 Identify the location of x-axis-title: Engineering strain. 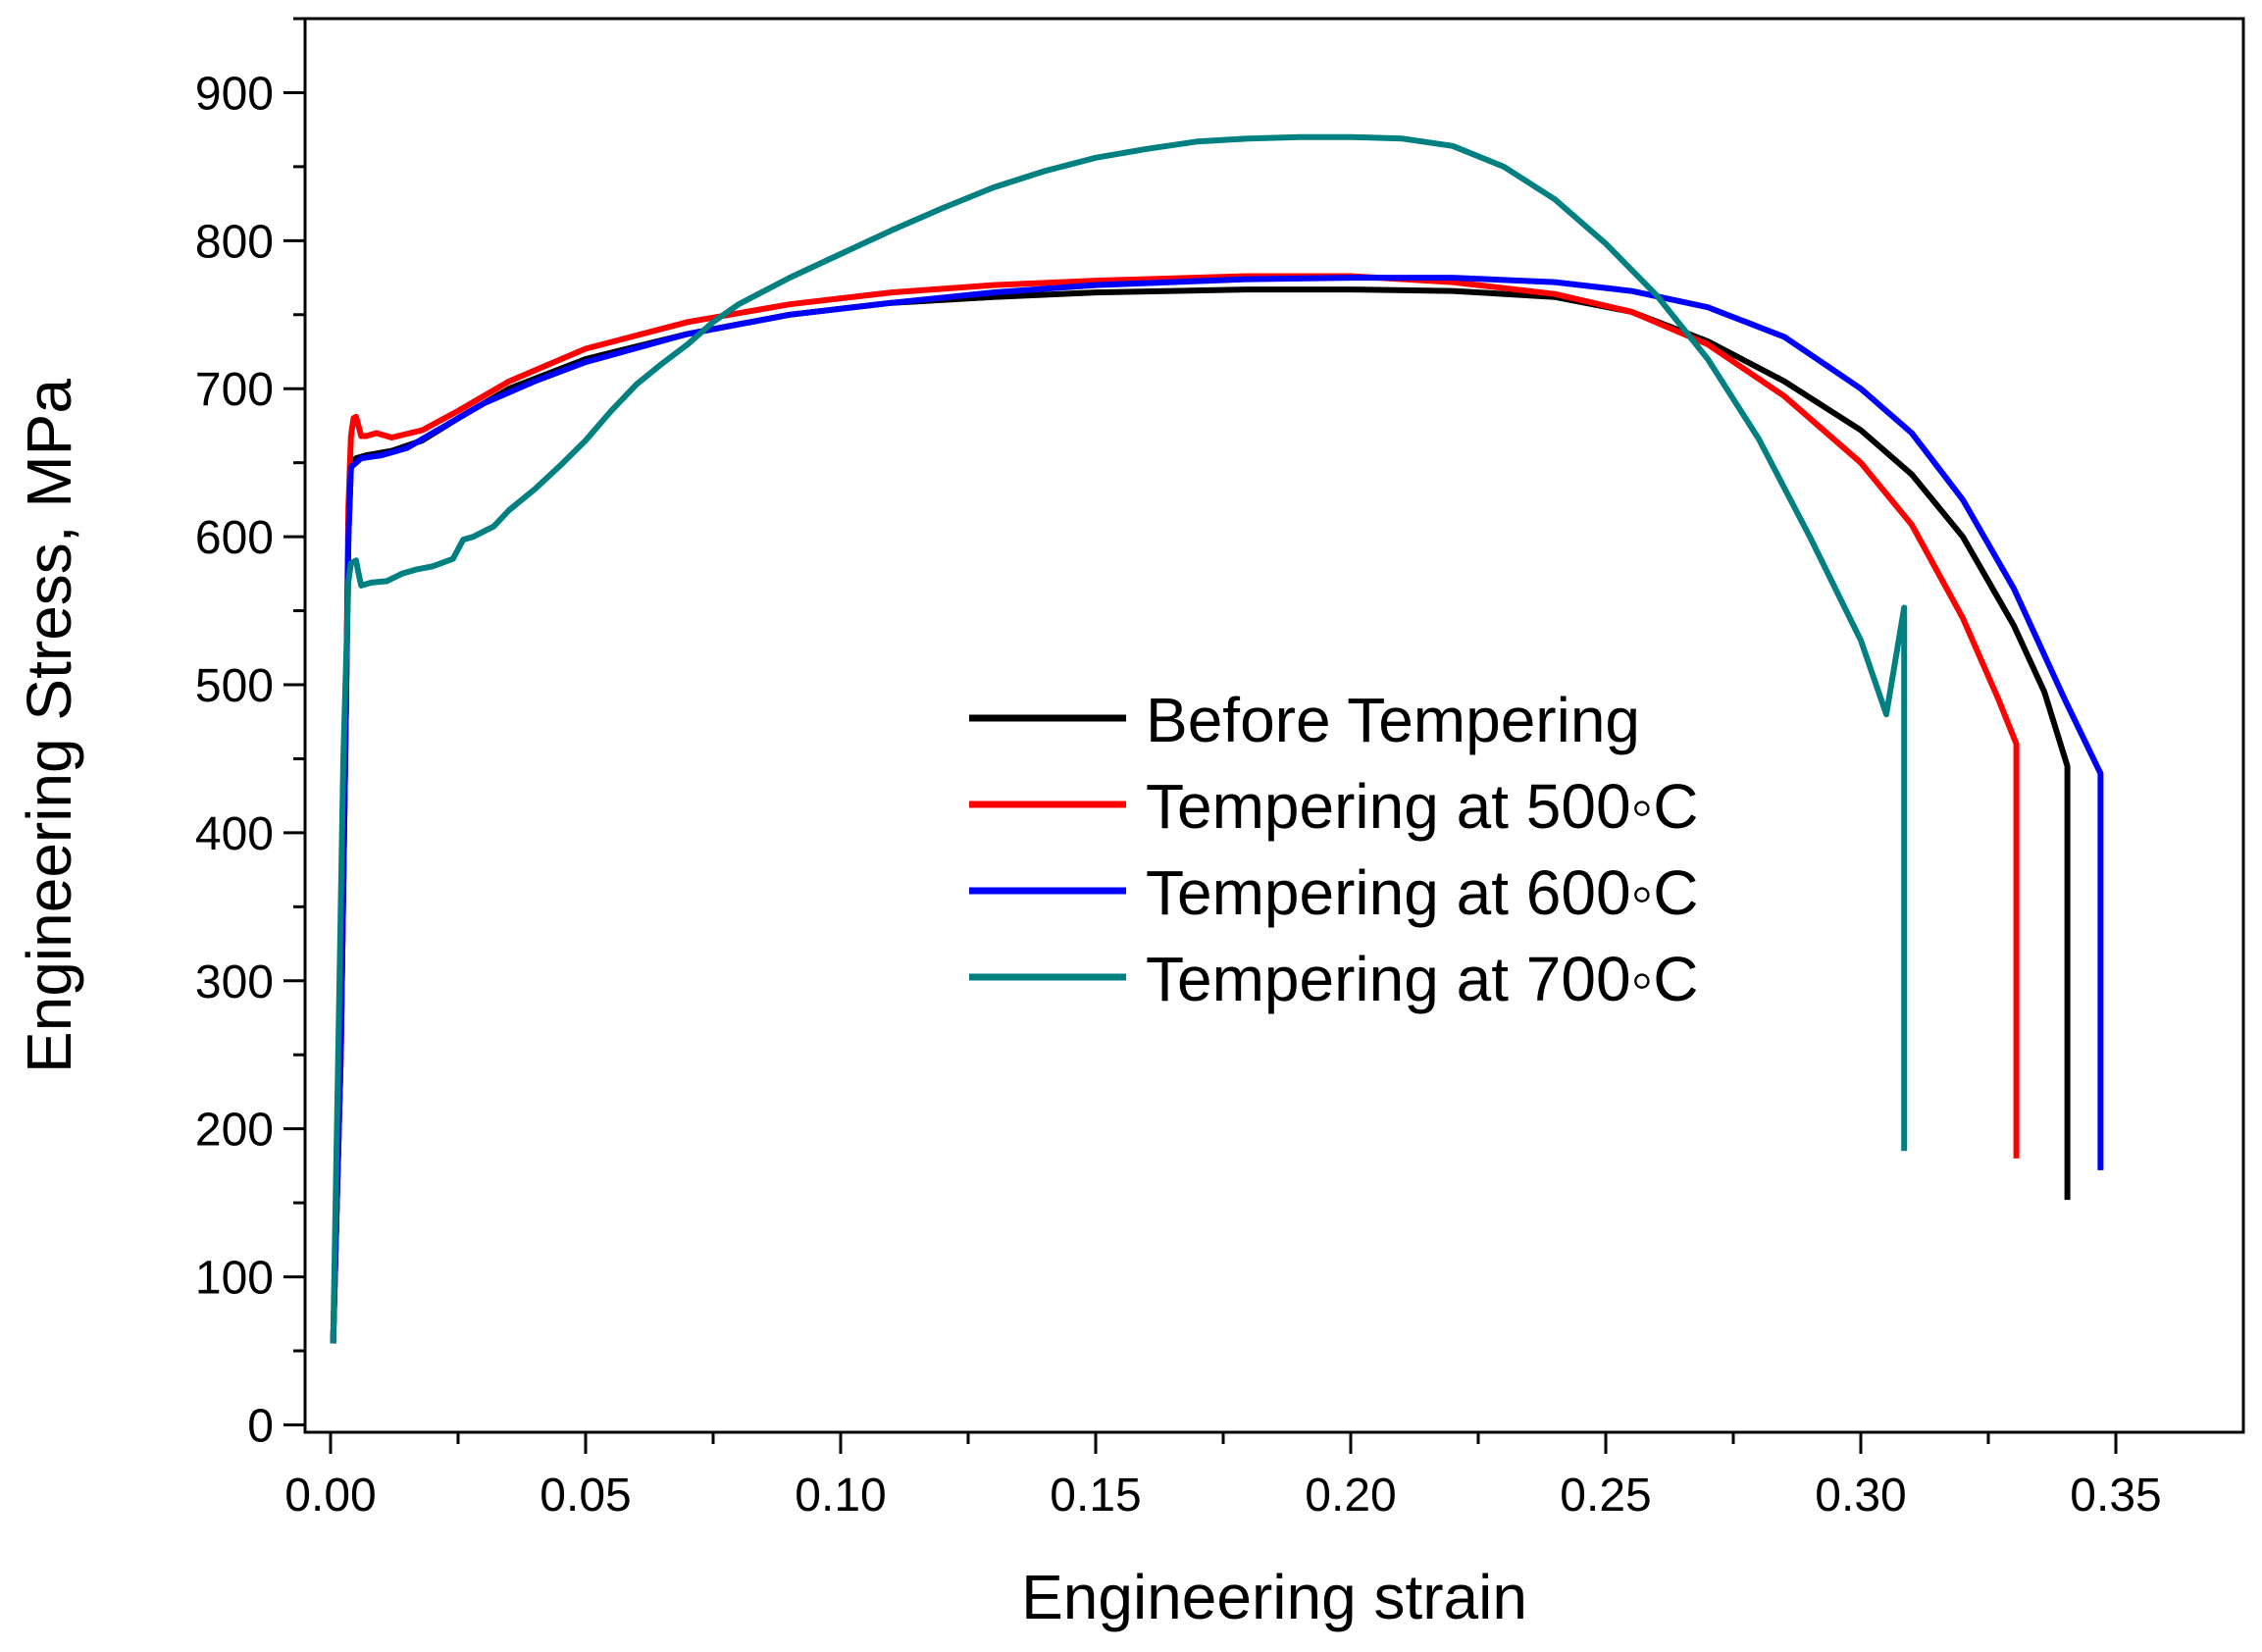
(1274, 1597).